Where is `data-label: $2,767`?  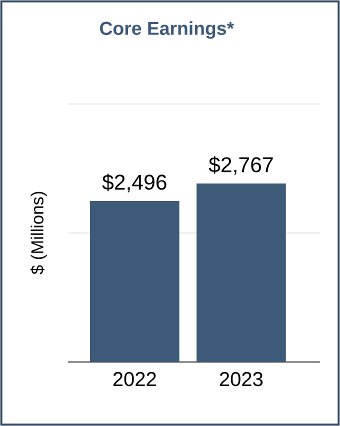
data-label: $2,767 is located at coordinates (240, 165).